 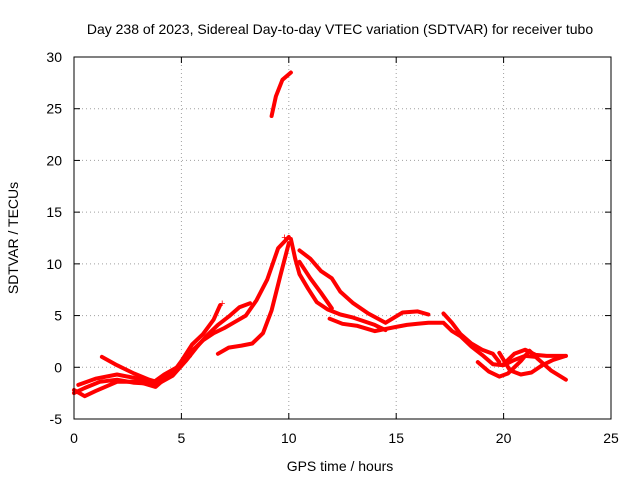 I want to click on x-tick-label: 0, so click(x=74, y=438).